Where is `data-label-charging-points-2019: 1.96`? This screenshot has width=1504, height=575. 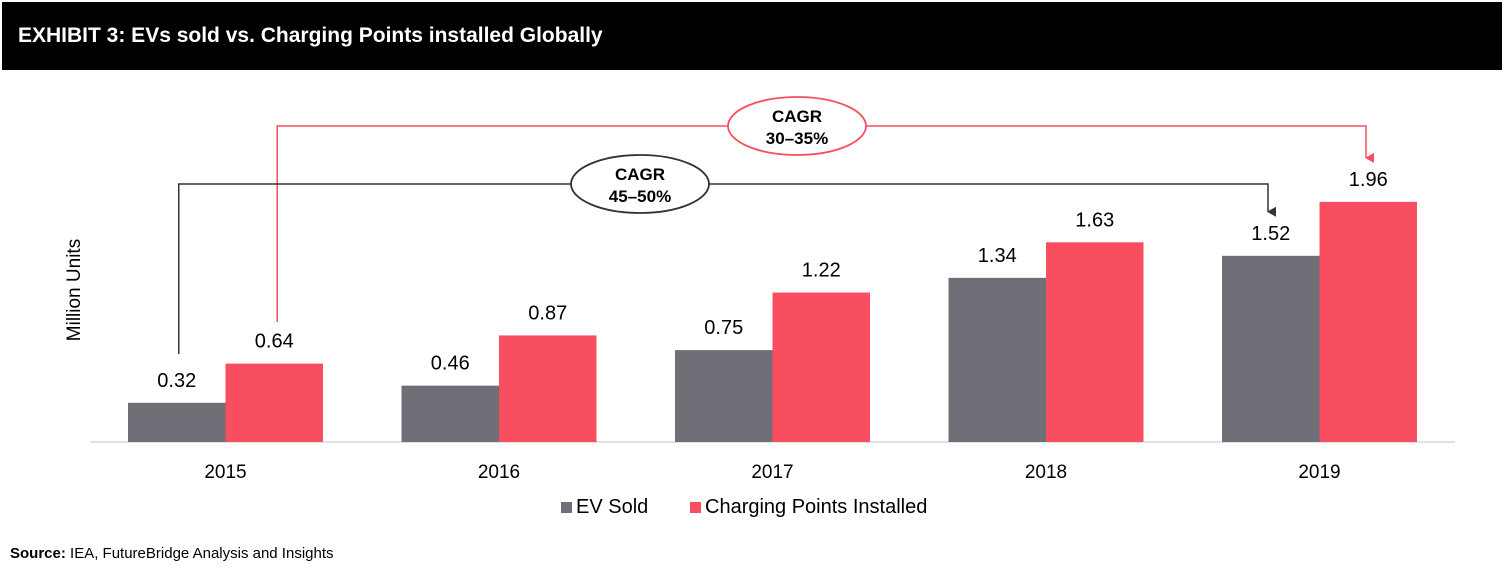 data-label-charging-points-2019: 1.96 is located at coordinates (1368, 180).